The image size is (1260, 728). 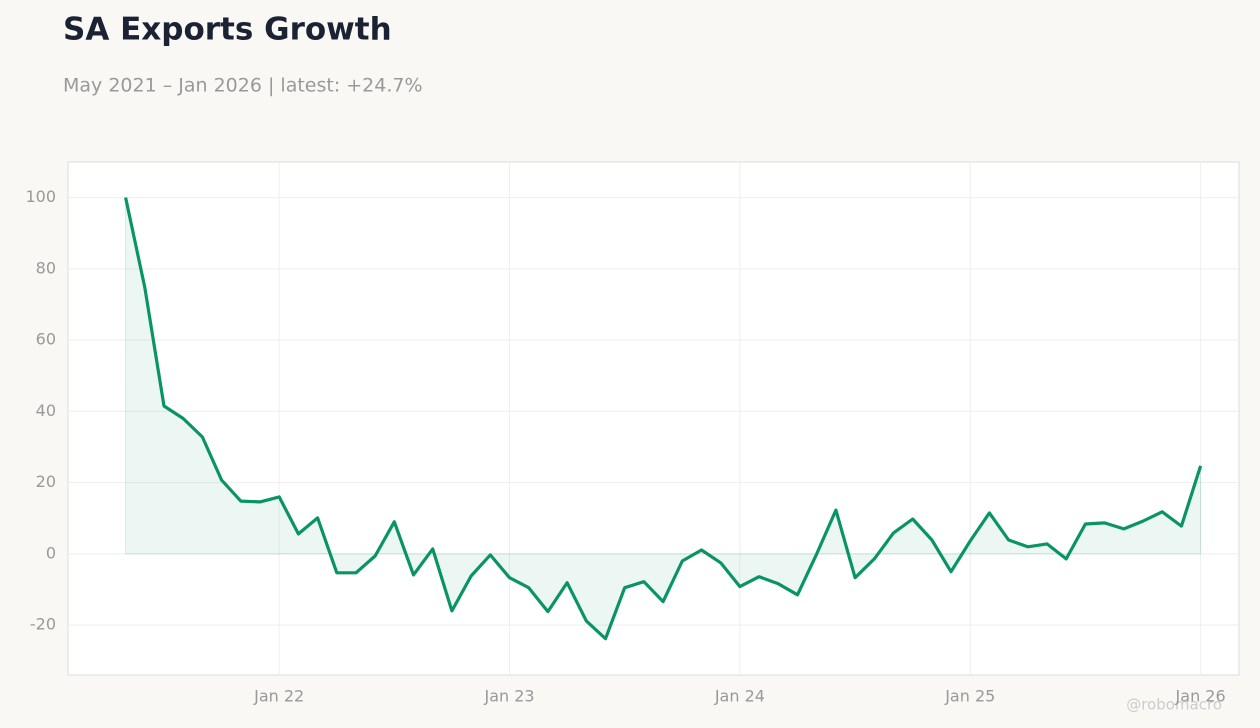 What do you see at coordinates (1174, 705) in the screenshot?
I see `watermark: @robomacro` at bounding box center [1174, 705].